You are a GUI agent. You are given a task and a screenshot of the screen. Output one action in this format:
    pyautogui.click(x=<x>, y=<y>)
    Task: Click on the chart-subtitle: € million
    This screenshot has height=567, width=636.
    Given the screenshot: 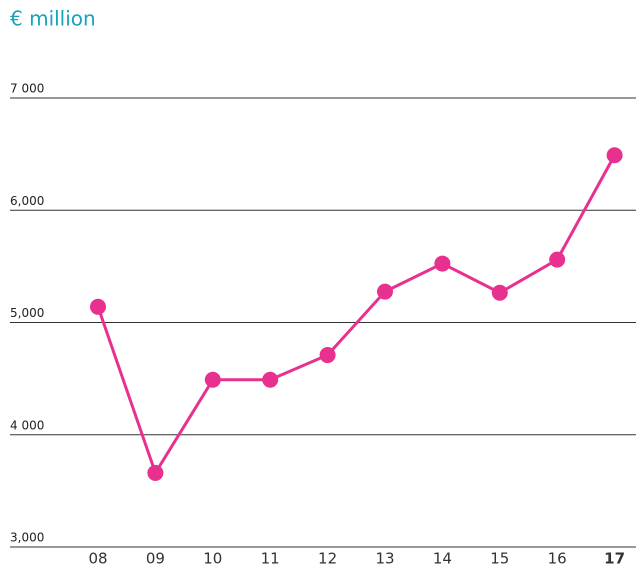 What is the action you would take?
    pyautogui.click(x=53, y=19)
    